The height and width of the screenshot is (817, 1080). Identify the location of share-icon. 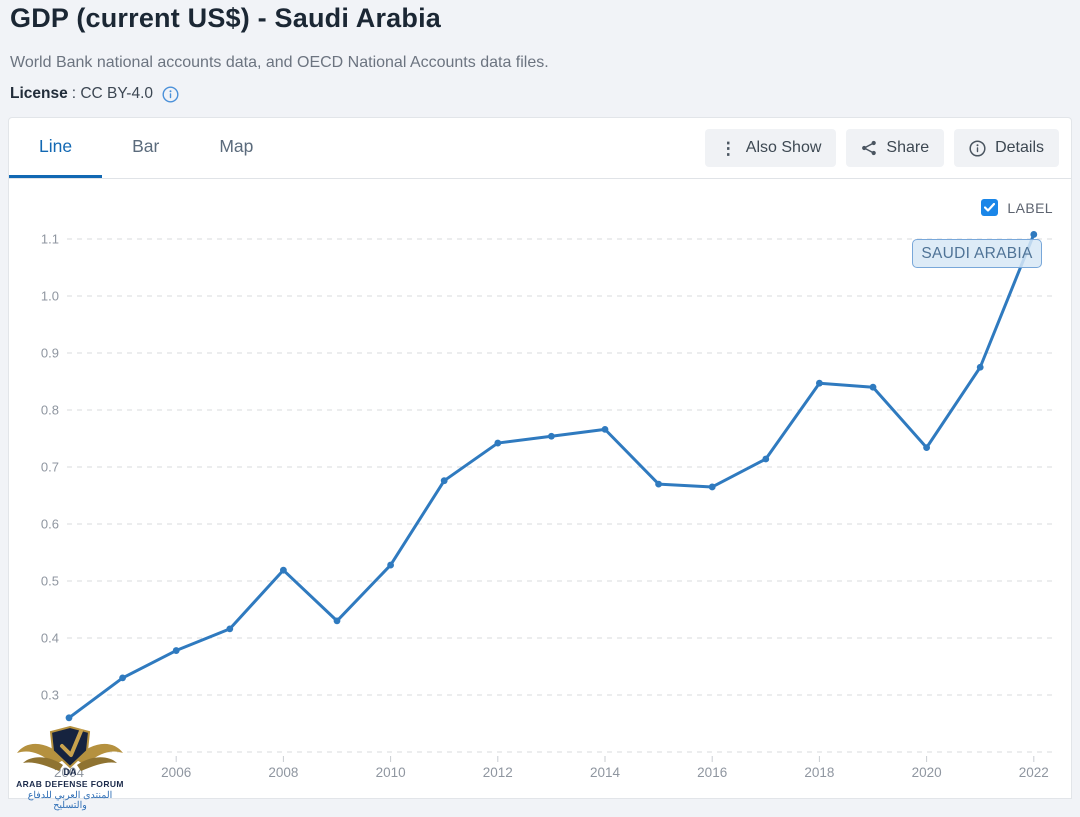
(869, 148).